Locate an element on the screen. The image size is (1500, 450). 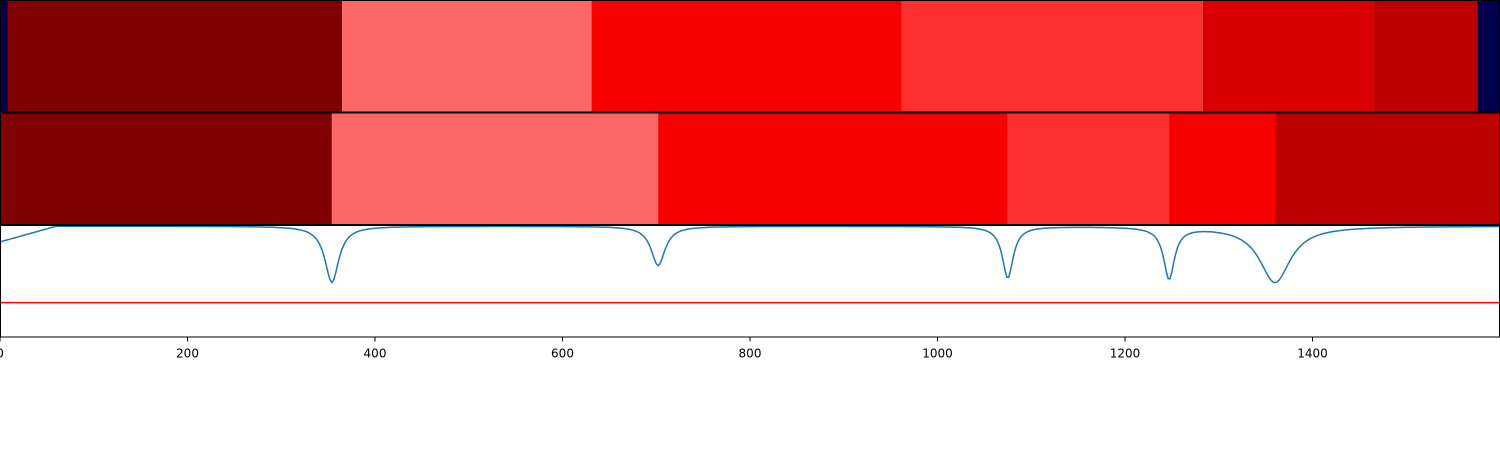
x-tick-label-6: 1200 is located at coordinates (1125, 354).